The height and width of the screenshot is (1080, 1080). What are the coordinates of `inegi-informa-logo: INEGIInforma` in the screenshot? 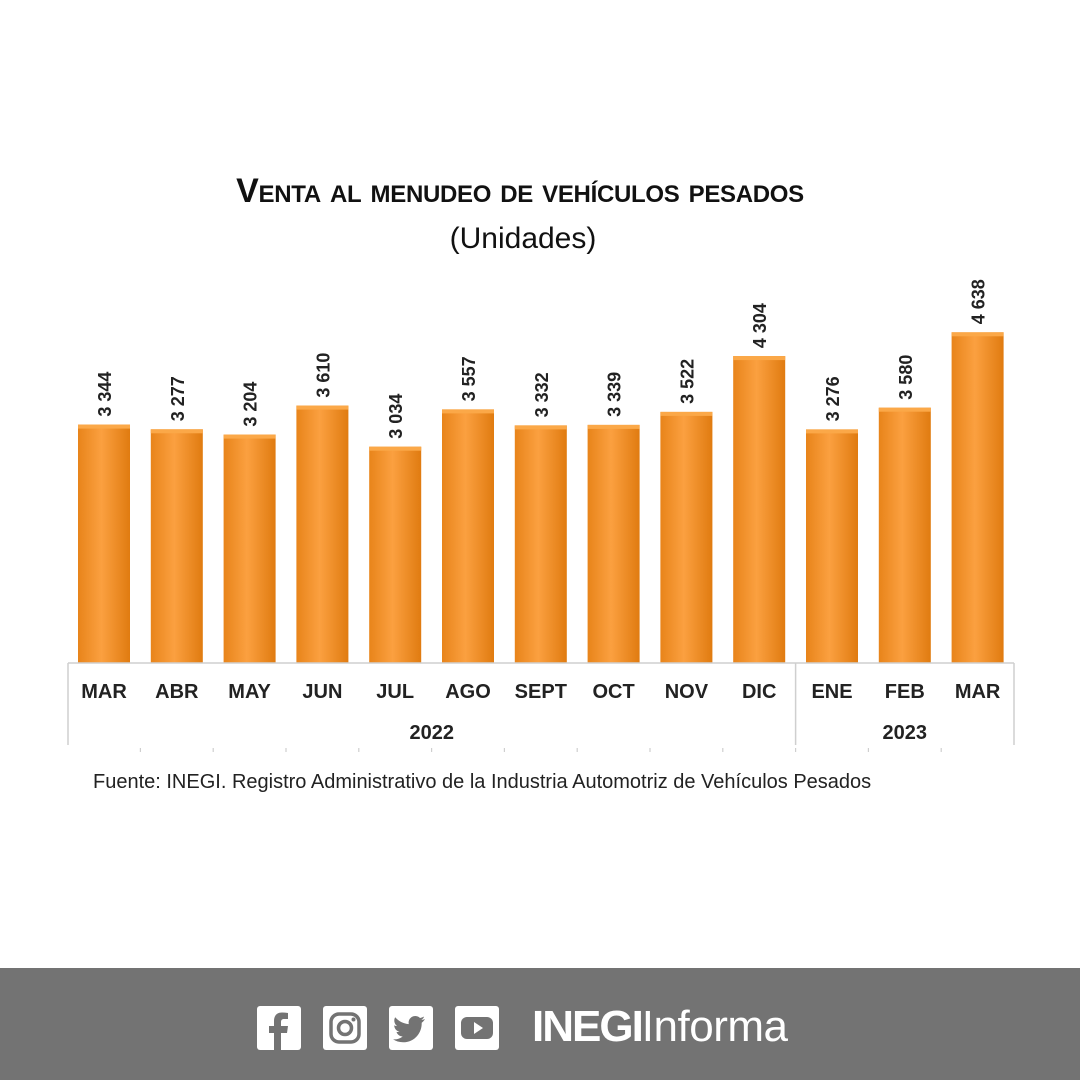 It's located at (660, 1027).